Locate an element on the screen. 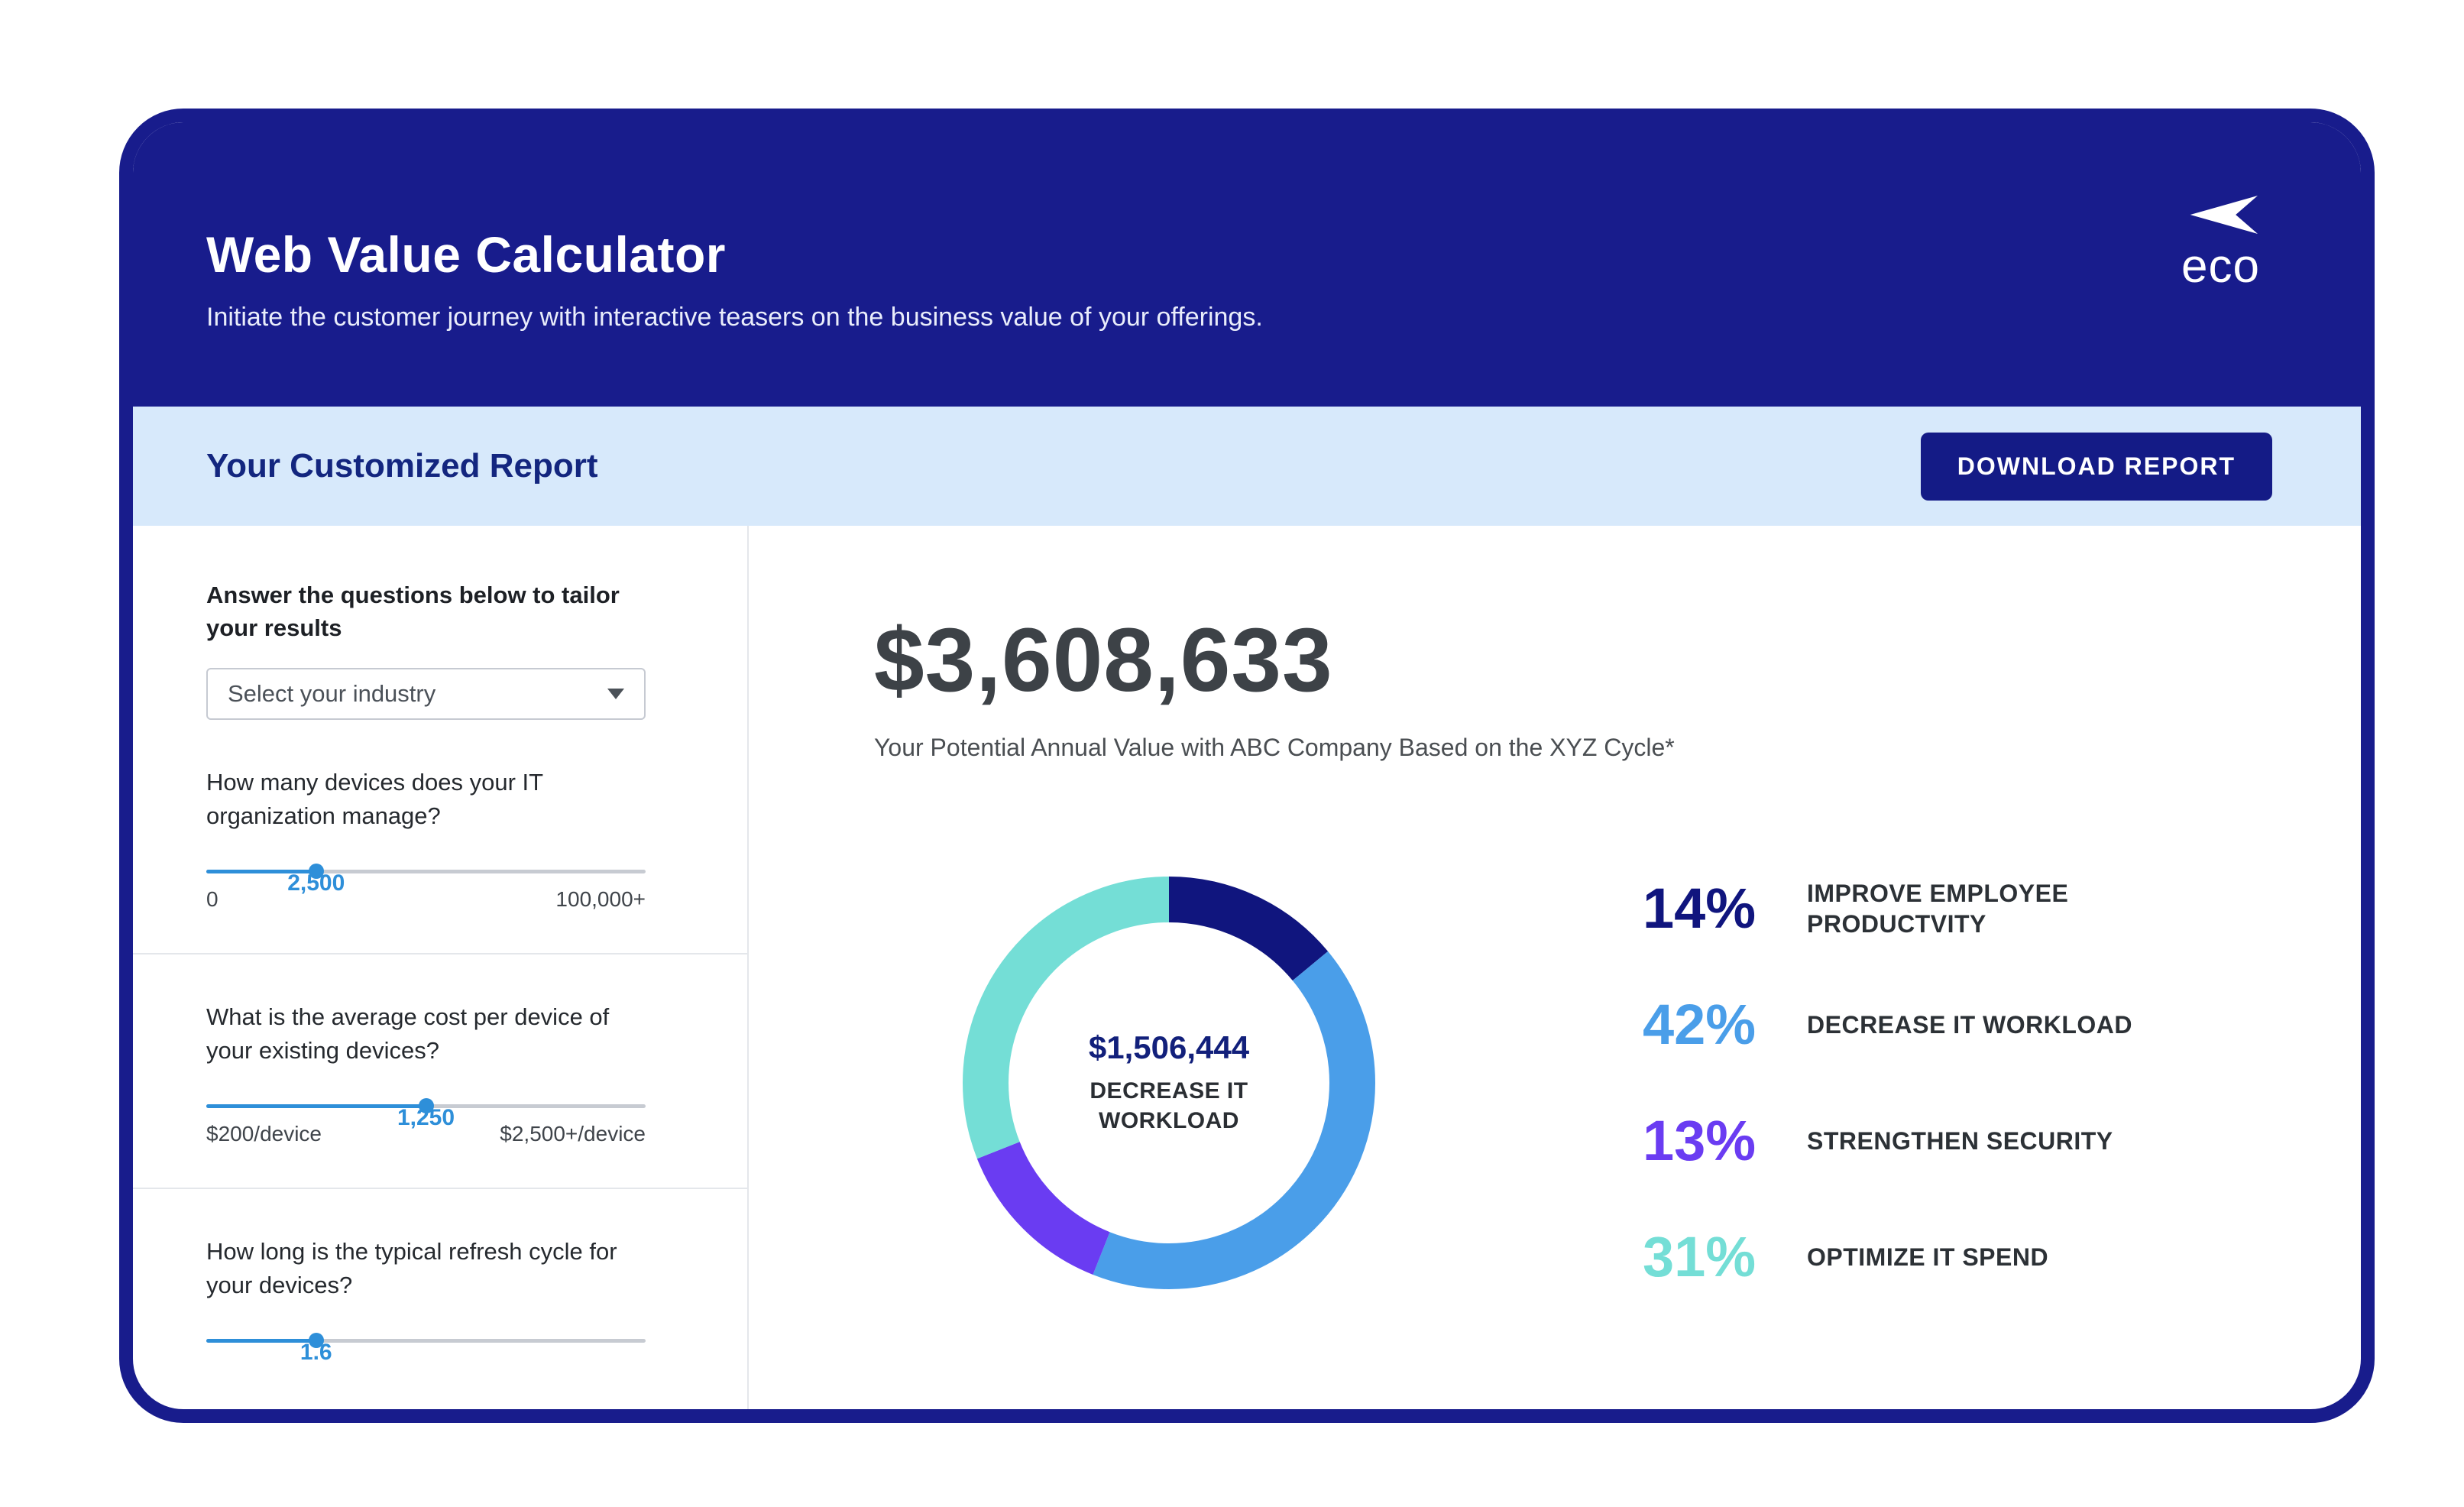  eco-logo: eco is located at coordinates (2220, 242).